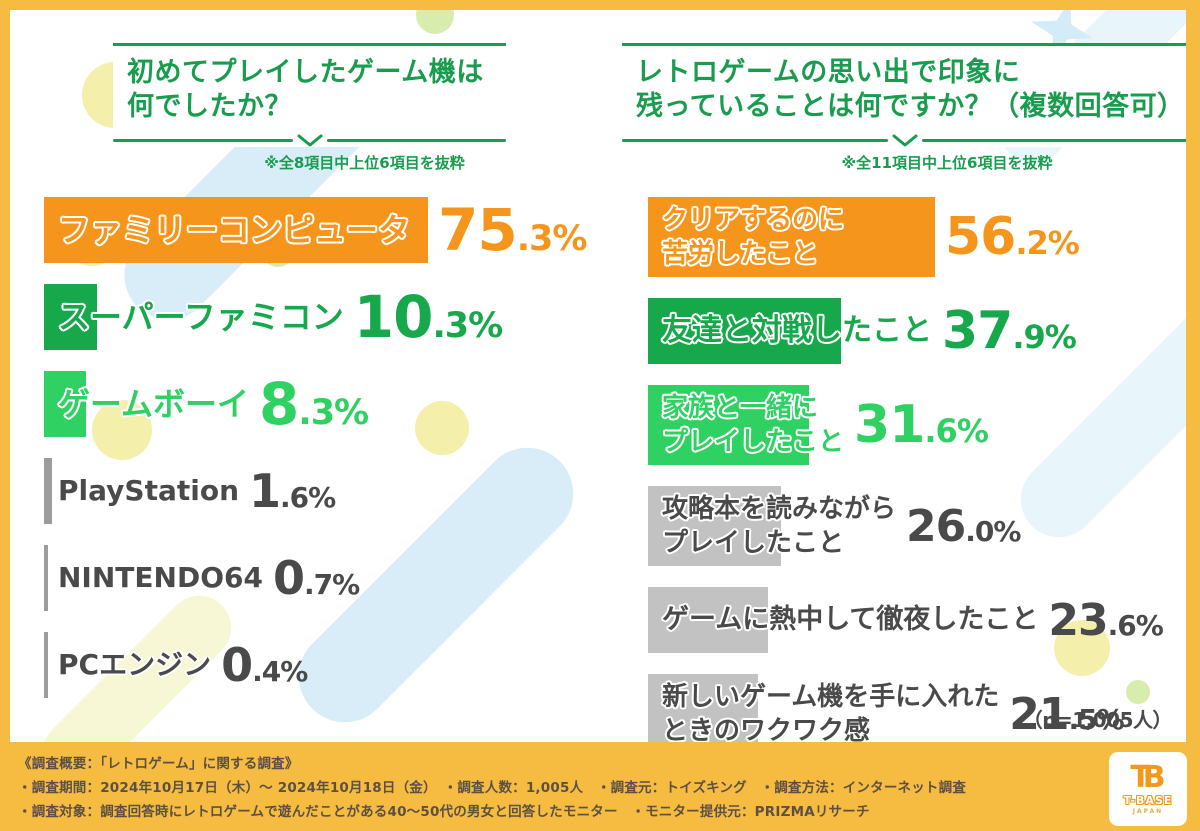  What do you see at coordinates (314, 404) in the screenshot?
I see `bar-value: 8.3%` at bounding box center [314, 404].